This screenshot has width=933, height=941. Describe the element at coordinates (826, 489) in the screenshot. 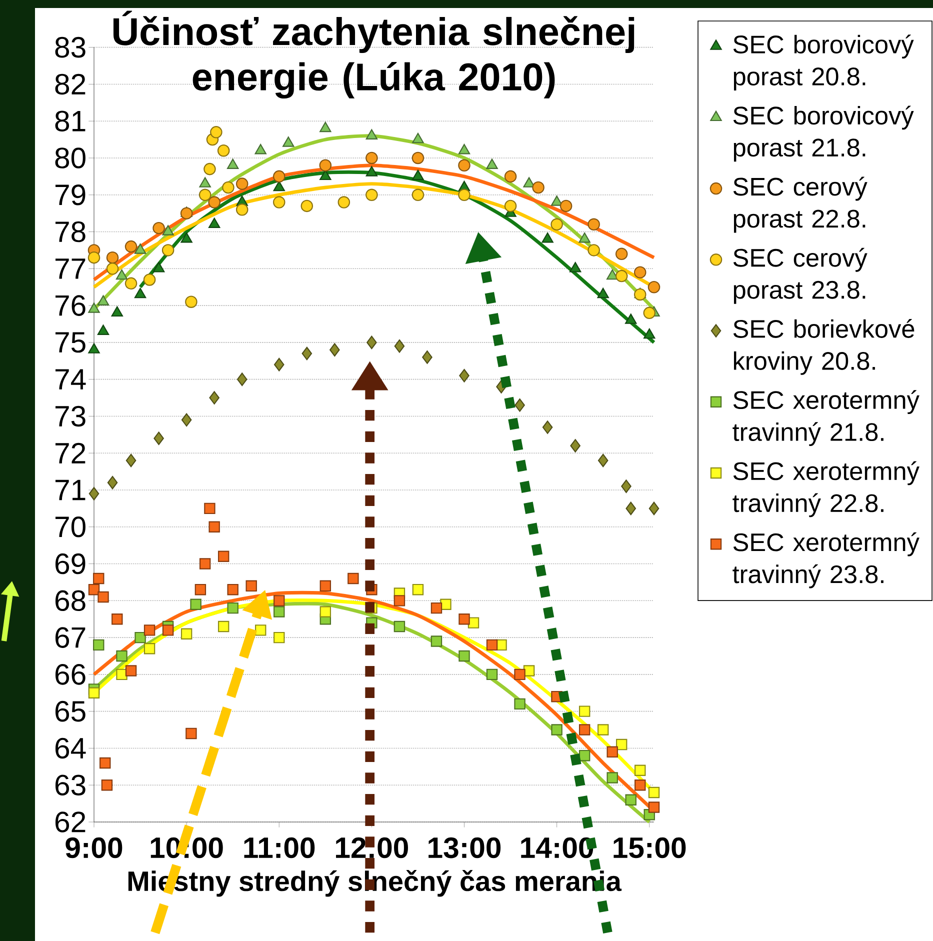

I see `legend-label: SEC xerotermný travinný 22.8.` at that location.